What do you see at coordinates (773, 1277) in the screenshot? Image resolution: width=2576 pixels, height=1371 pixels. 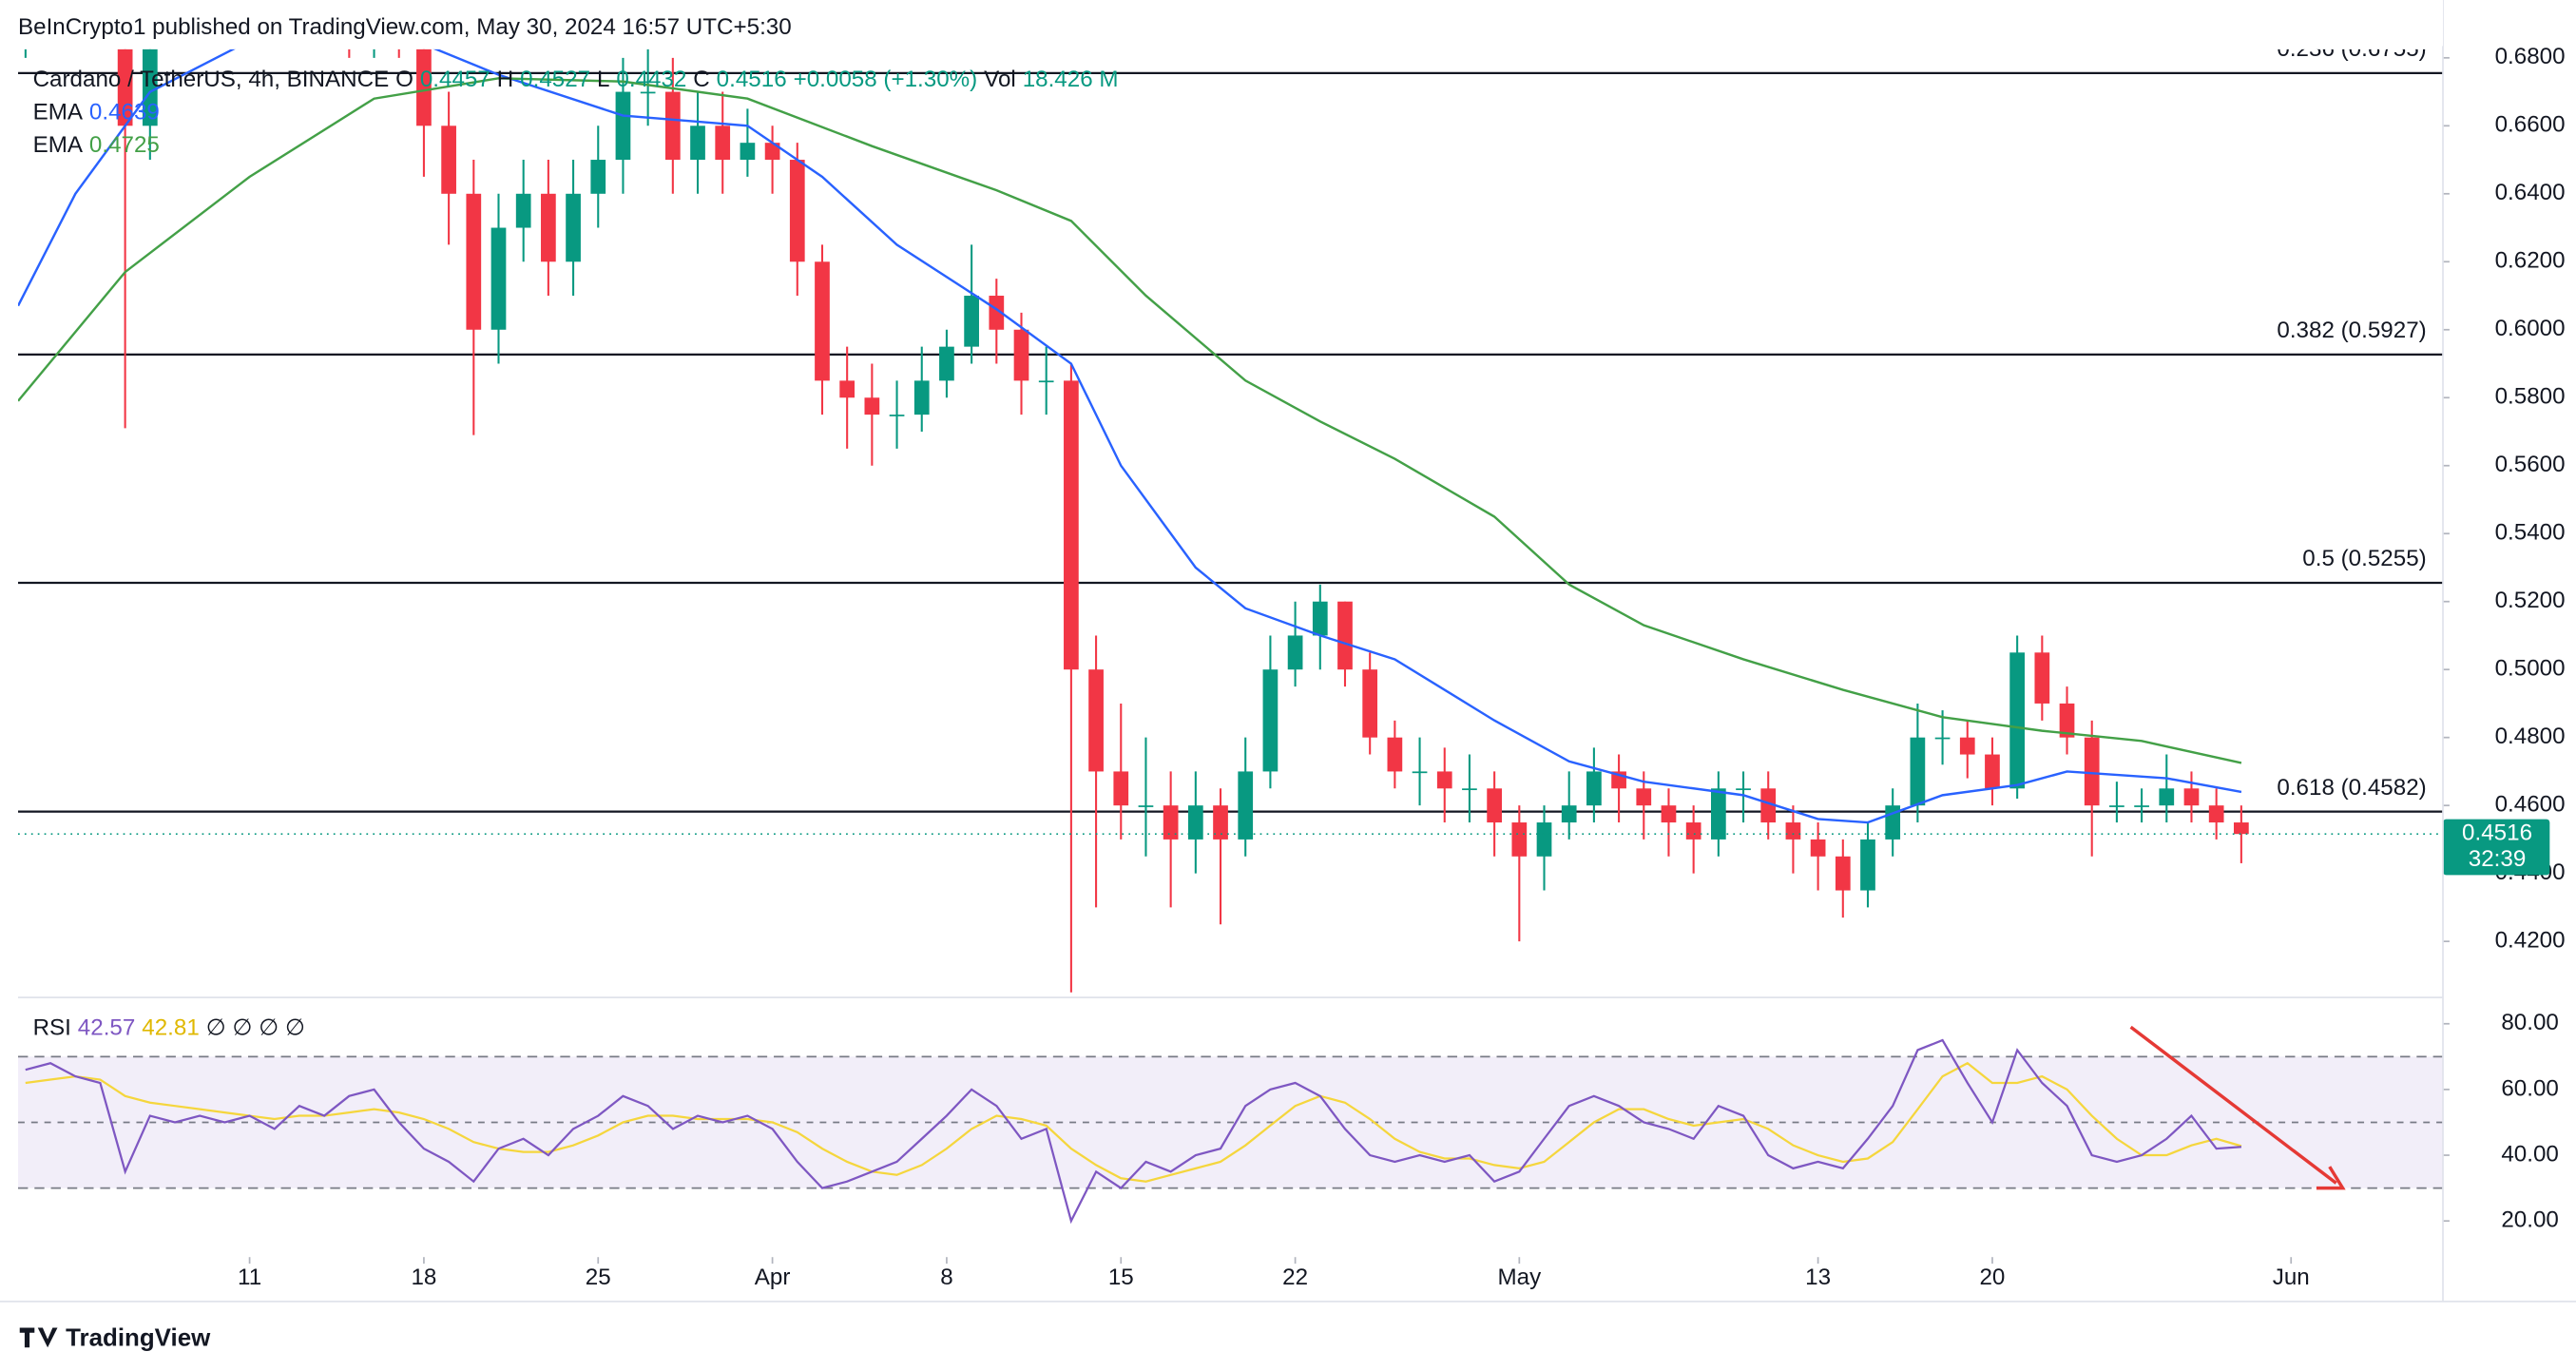 I see `x-tick-label: Apr` at bounding box center [773, 1277].